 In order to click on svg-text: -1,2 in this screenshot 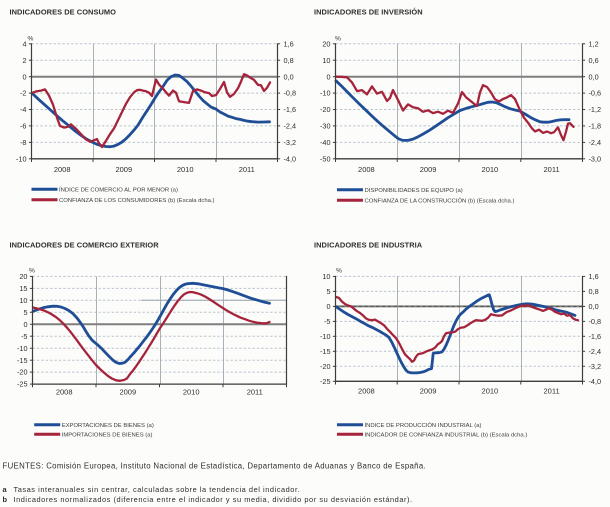, I will do `click(595, 109)`.